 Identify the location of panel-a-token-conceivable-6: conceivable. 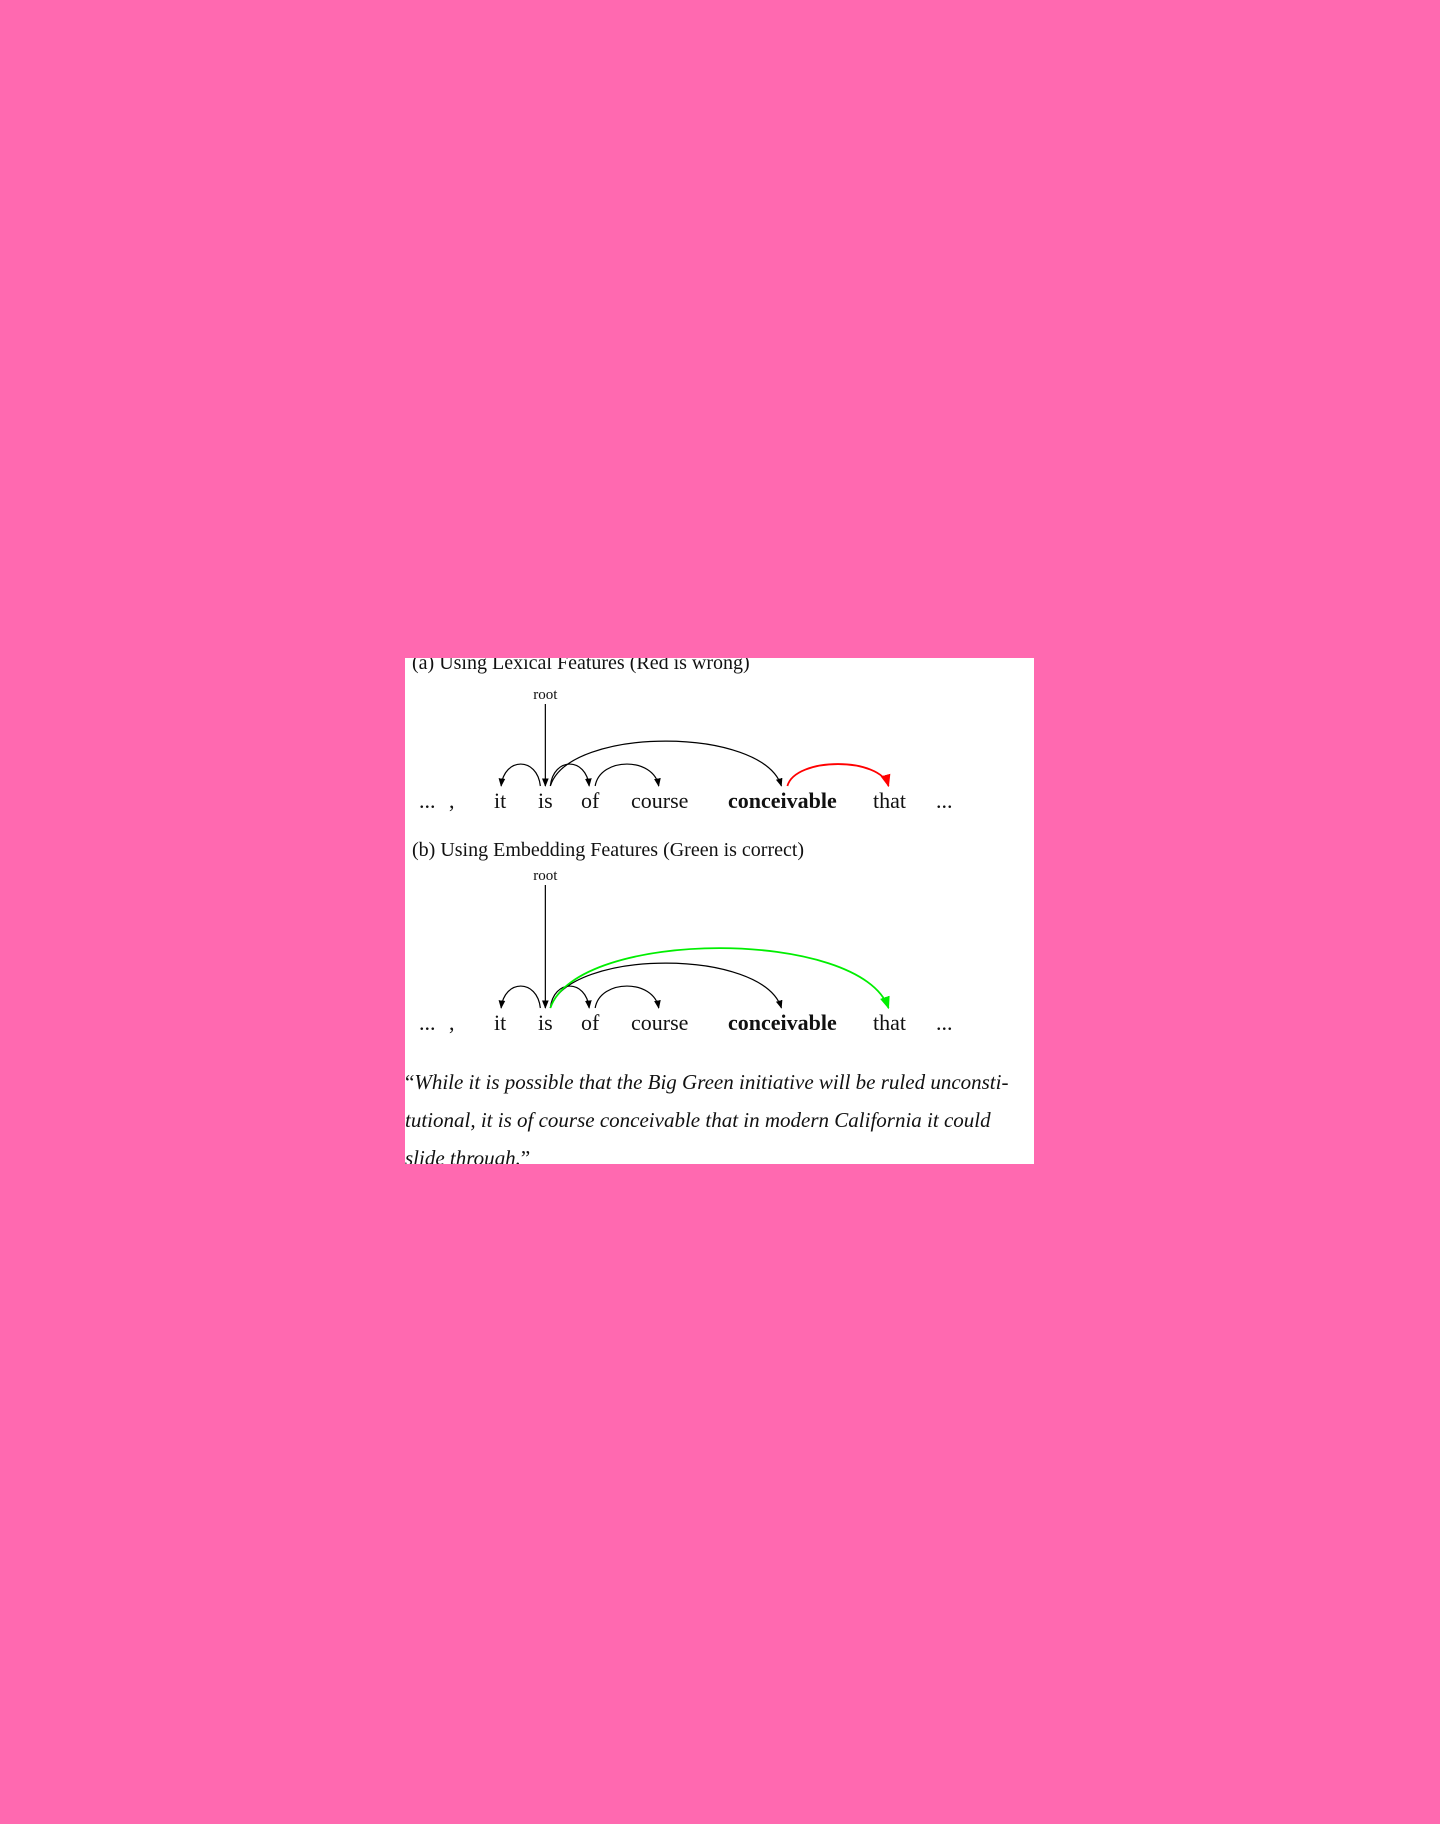
(782, 800).